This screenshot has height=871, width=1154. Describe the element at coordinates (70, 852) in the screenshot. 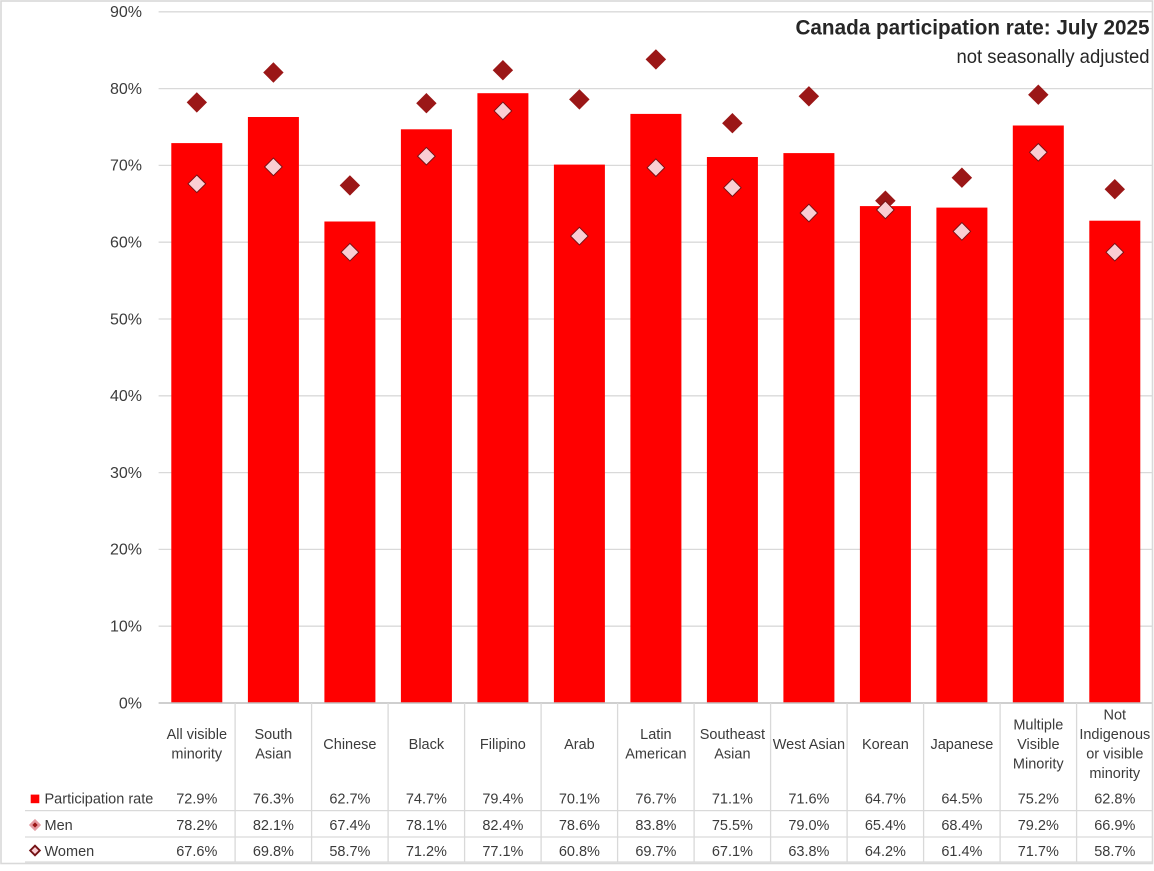

I see `svg-text: Women` at that location.